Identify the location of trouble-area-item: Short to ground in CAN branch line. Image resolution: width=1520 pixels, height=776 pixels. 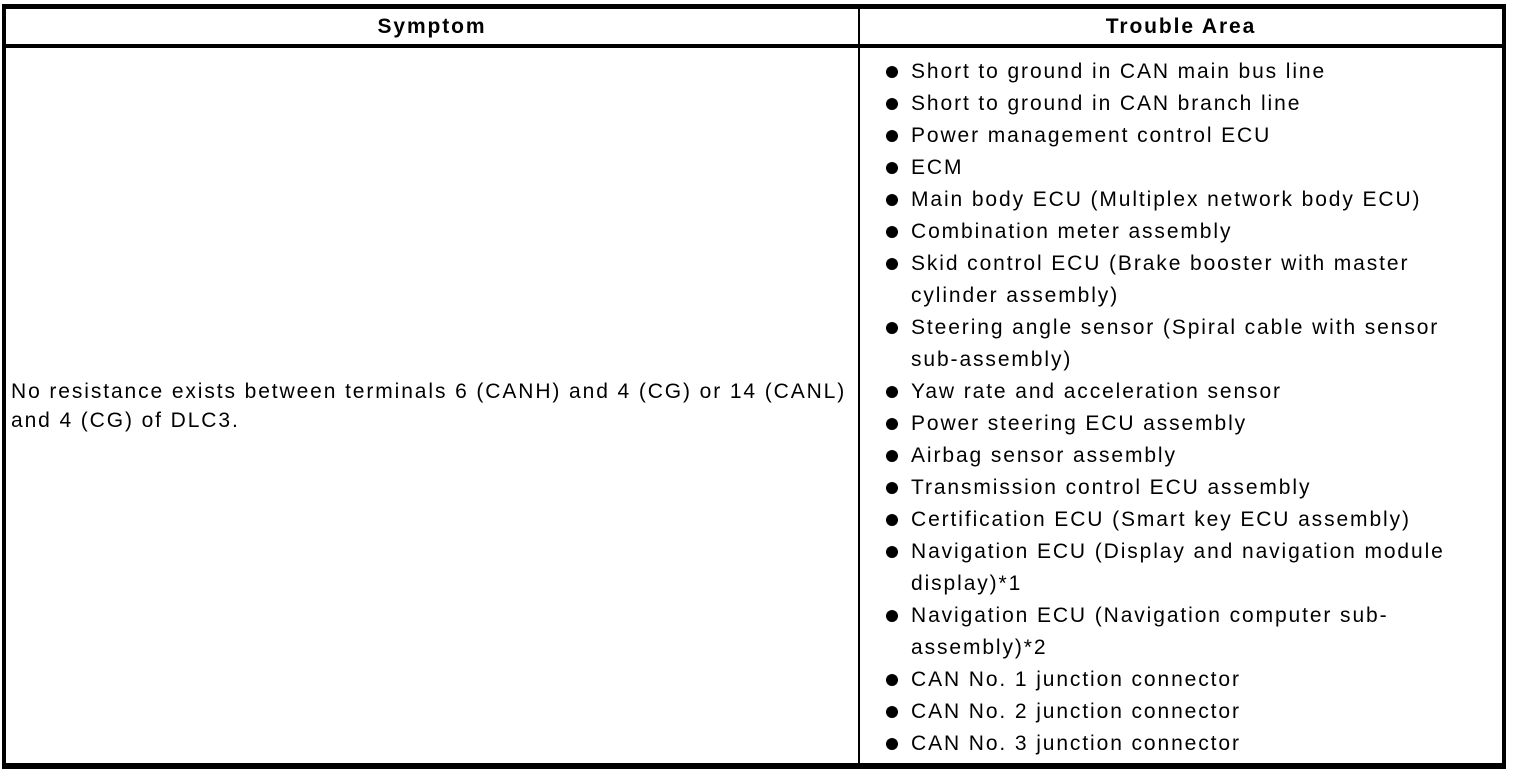
(1175, 104).